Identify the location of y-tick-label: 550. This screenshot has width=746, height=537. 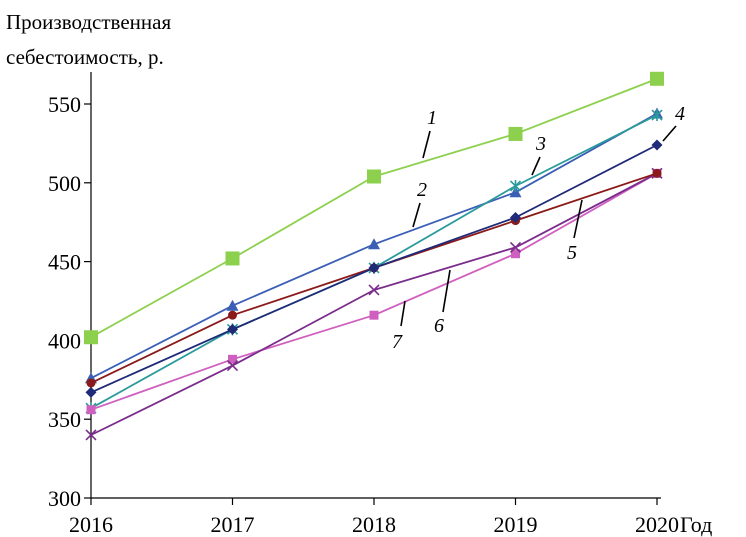
(64, 104).